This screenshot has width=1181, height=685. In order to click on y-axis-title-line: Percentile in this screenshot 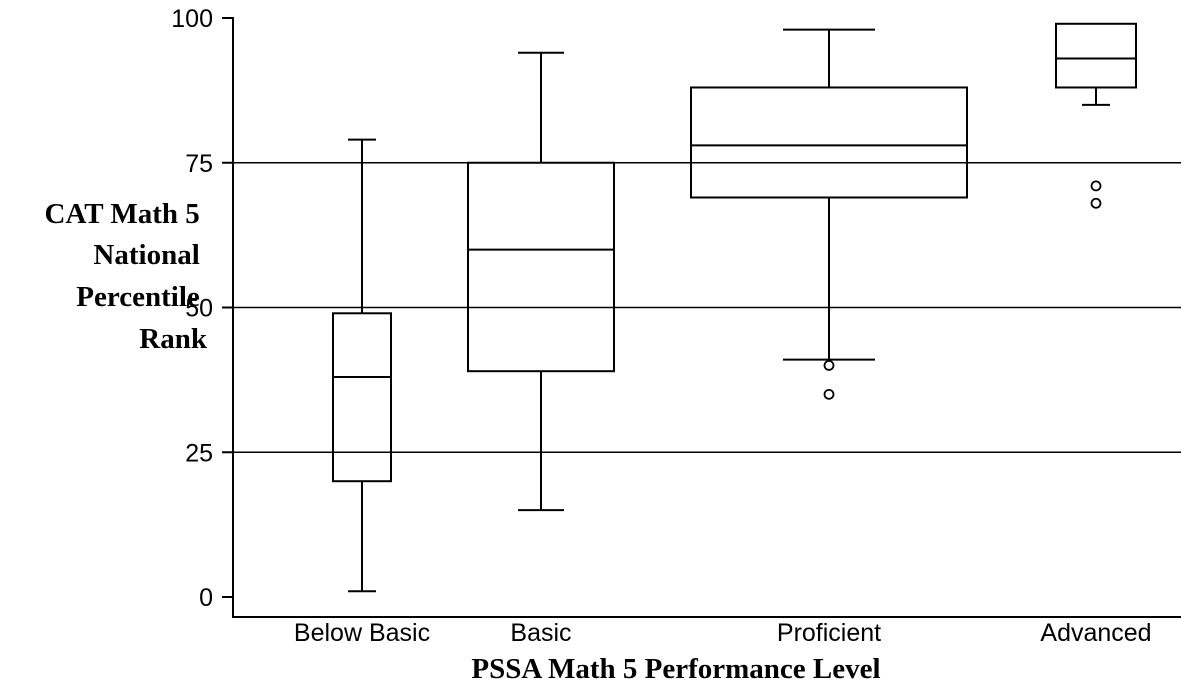, I will do `click(138, 297)`.